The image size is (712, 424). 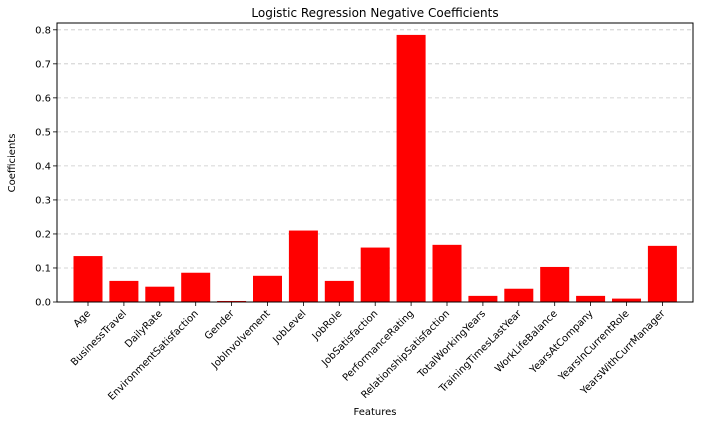 I want to click on y-tick-label: 0.7, so click(x=43, y=64).